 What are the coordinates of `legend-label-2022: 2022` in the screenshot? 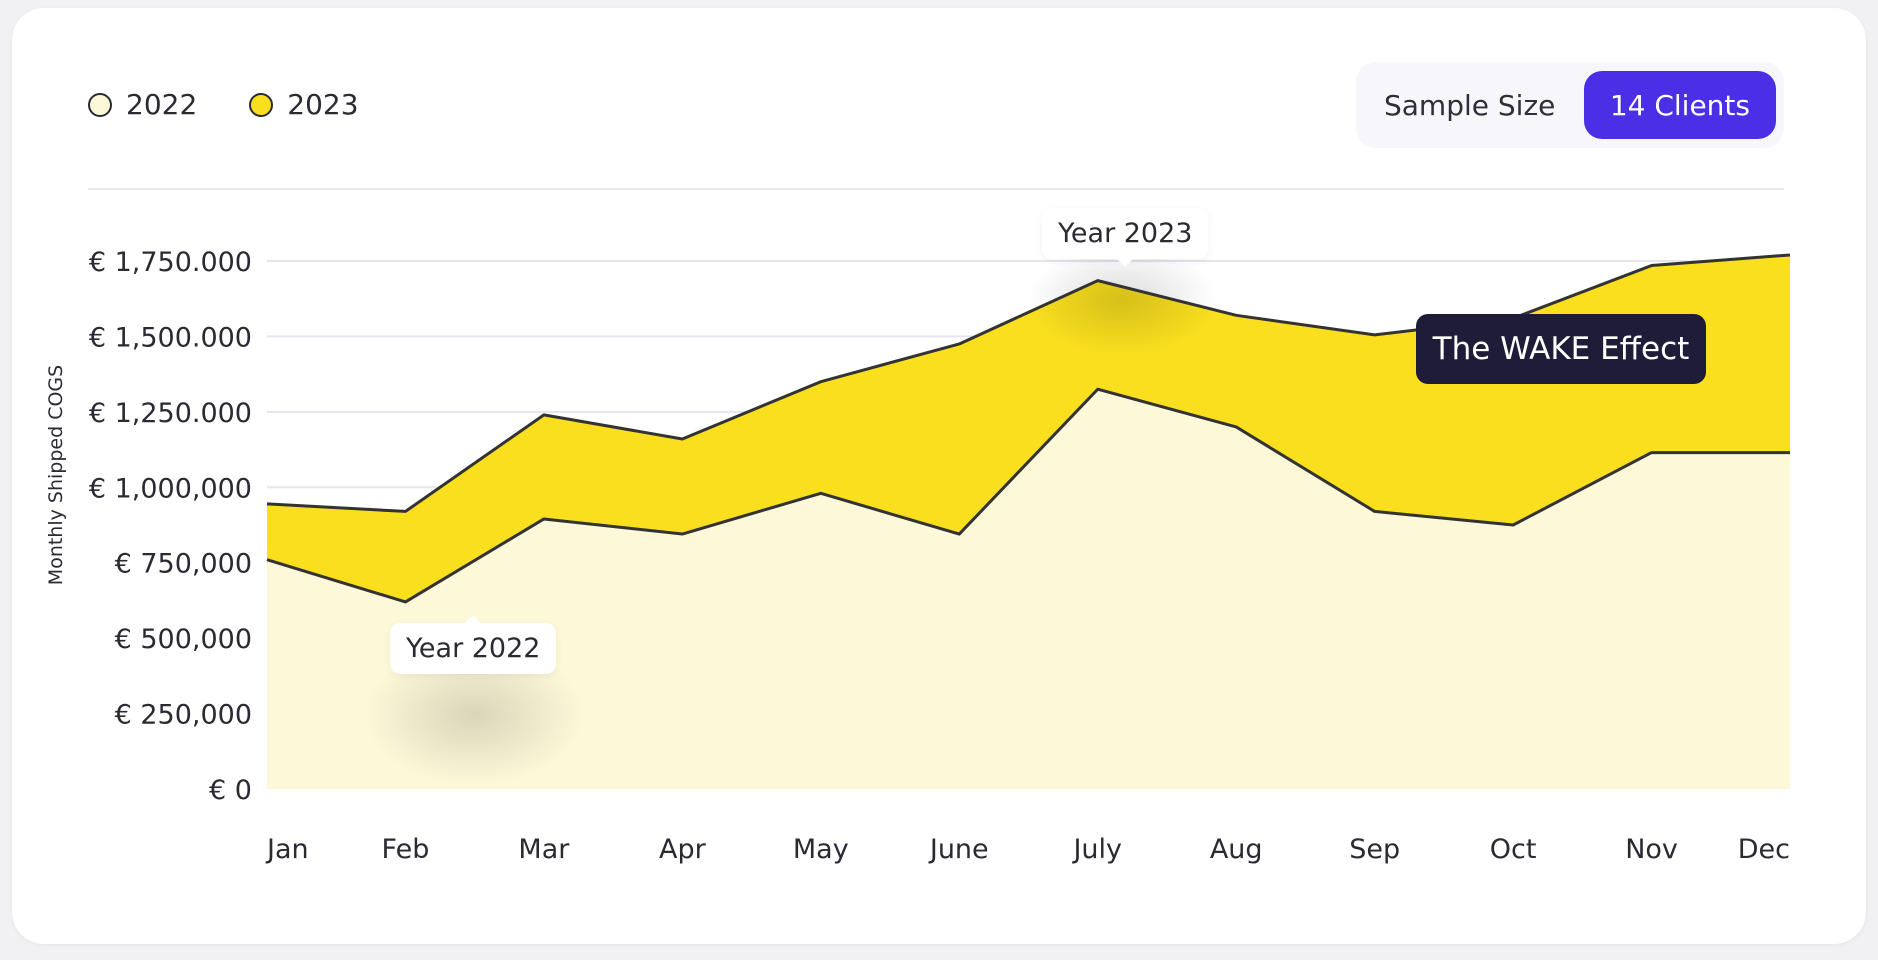 It's located at (162, 104).